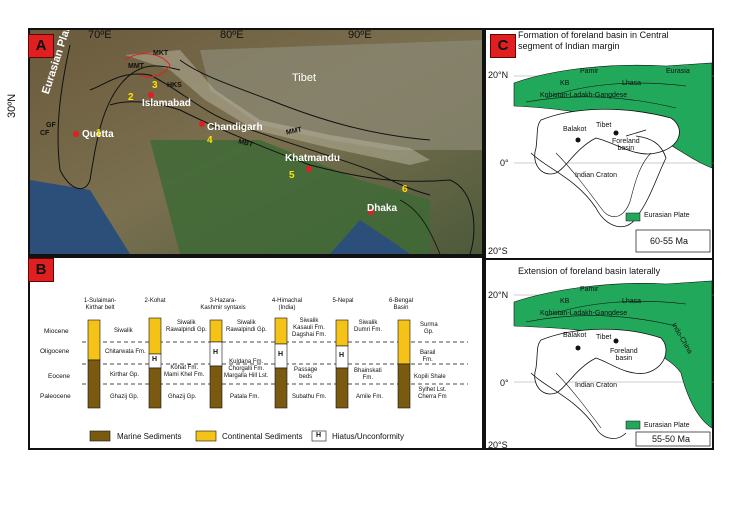 The width and height of the screenshot is (738, 507). I want to click on col-head-3: 3-Hazara- Kashmir syntaxis, so click(223, 304).